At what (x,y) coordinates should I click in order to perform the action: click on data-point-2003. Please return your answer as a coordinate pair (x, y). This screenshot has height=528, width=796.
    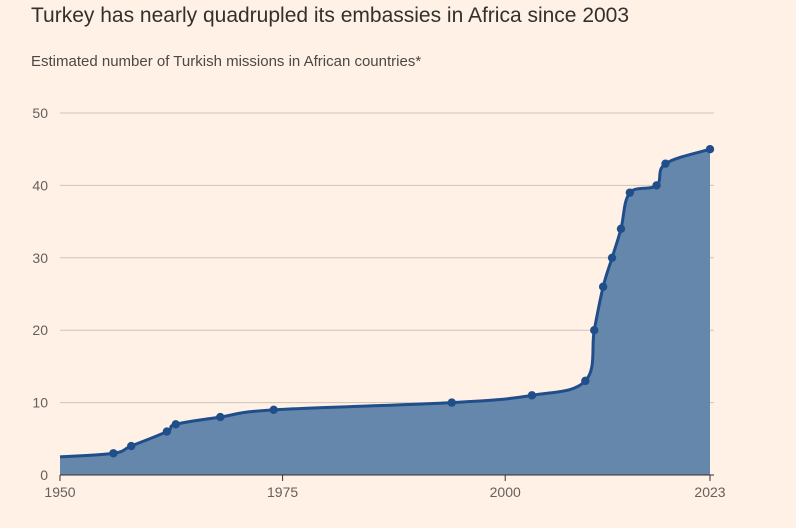
    Looking at the image, I should click on (532, 395).